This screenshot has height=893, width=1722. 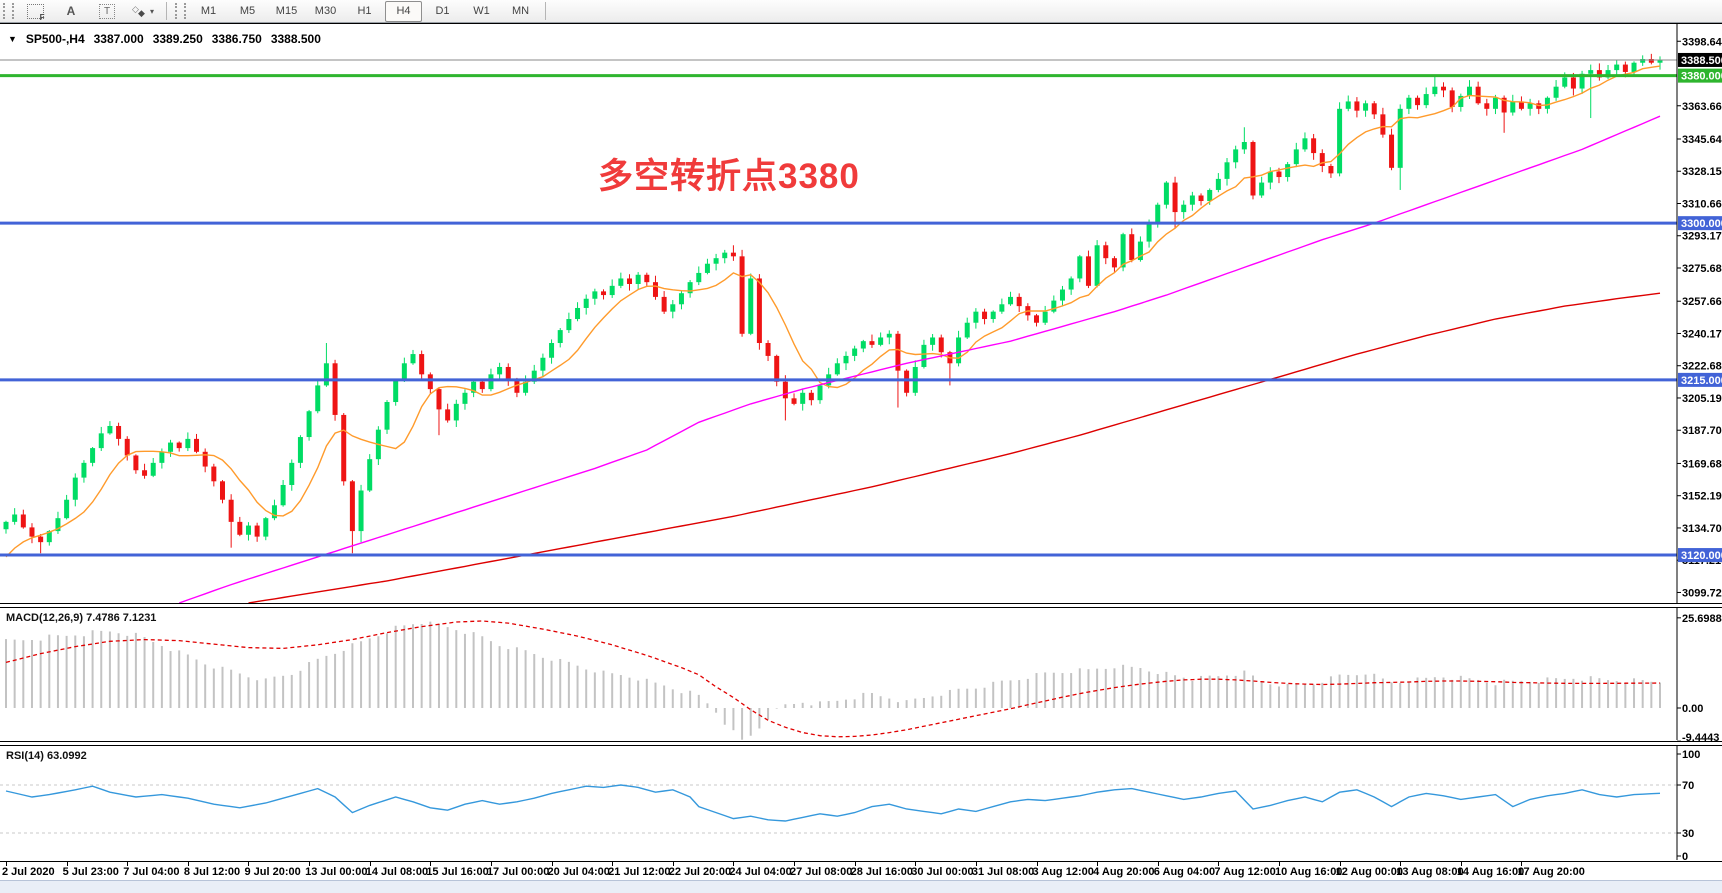 I want to click on date-label: 5 Jul 23:00, so click(x=90, y=872).